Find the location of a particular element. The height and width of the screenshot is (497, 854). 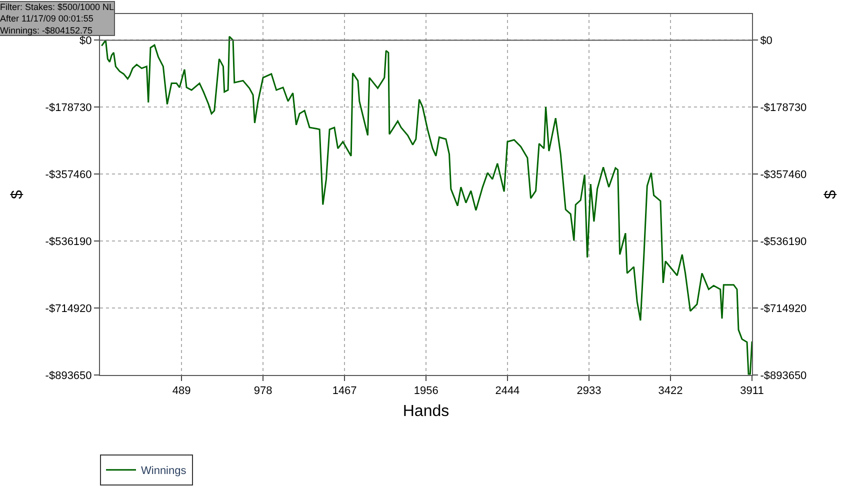

y-tick-label: $0 is located at coordinates (86, 41).